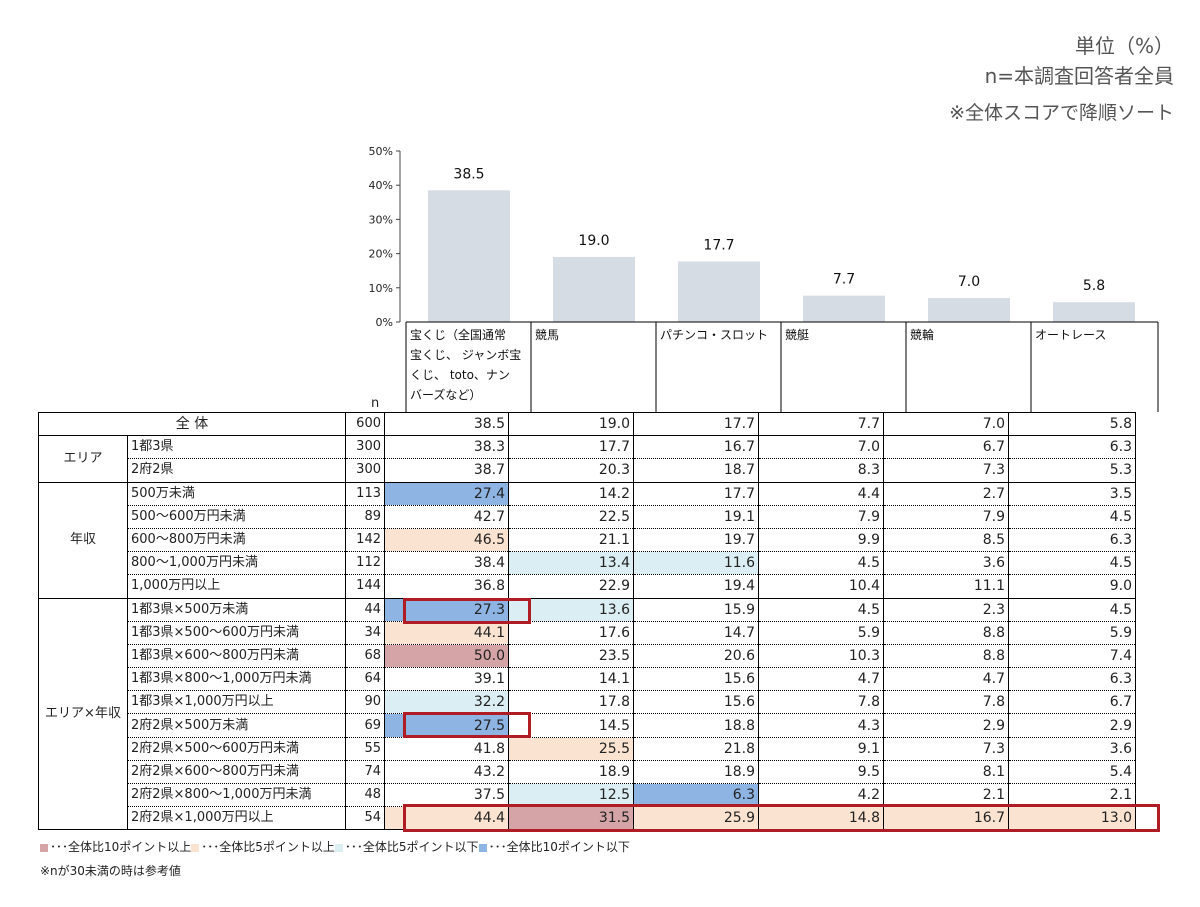 This screenshot has height=907, width=1200. What do you see at coordinates (696, 633) in the screenshot?
I see `value-cell: 14.7` at bounding box center [696, 633].